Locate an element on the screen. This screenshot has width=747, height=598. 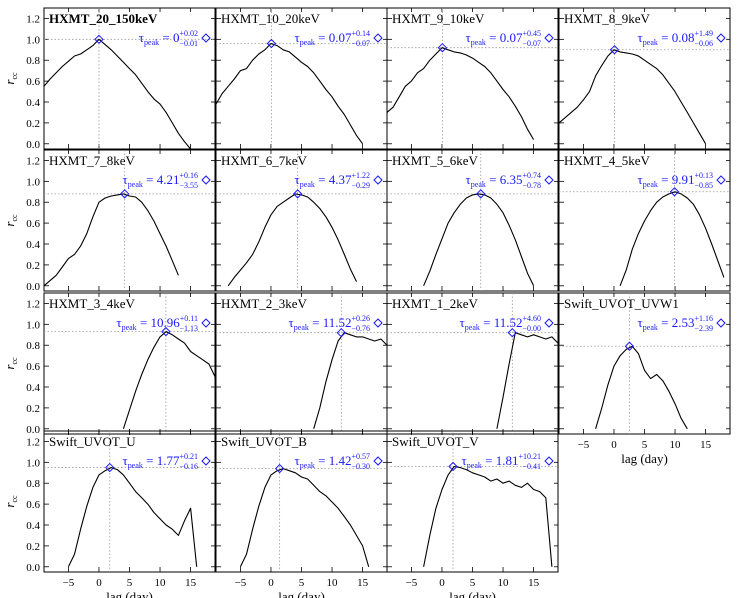
panel-title: HXMT_4_5keV is located at coordinates (607, 160).